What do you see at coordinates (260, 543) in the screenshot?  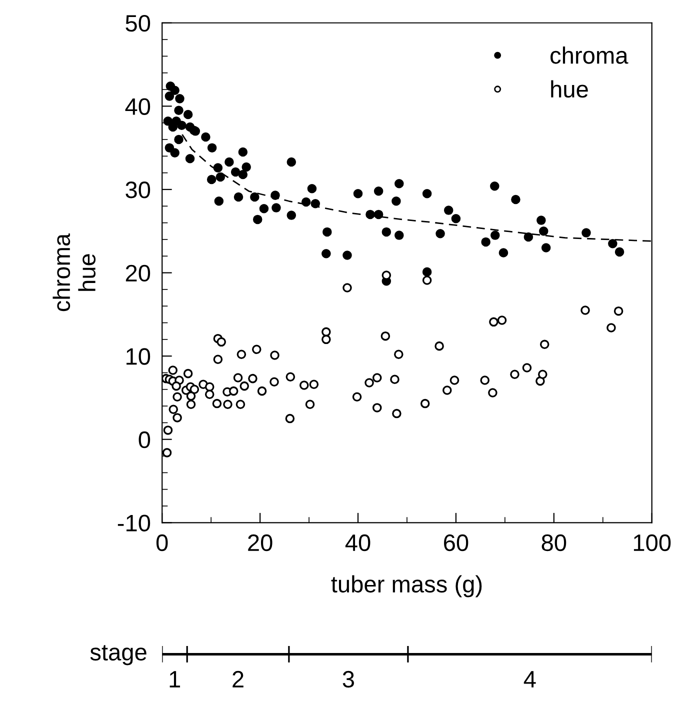 I see `x-tick-label: 20` at bounding box center [260, 543].